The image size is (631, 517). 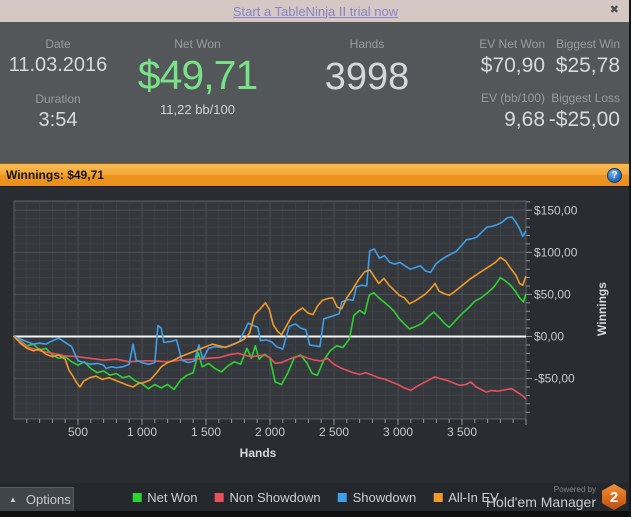 I want to click on powered-by-text: Powered by, so click(x=574, y=489).